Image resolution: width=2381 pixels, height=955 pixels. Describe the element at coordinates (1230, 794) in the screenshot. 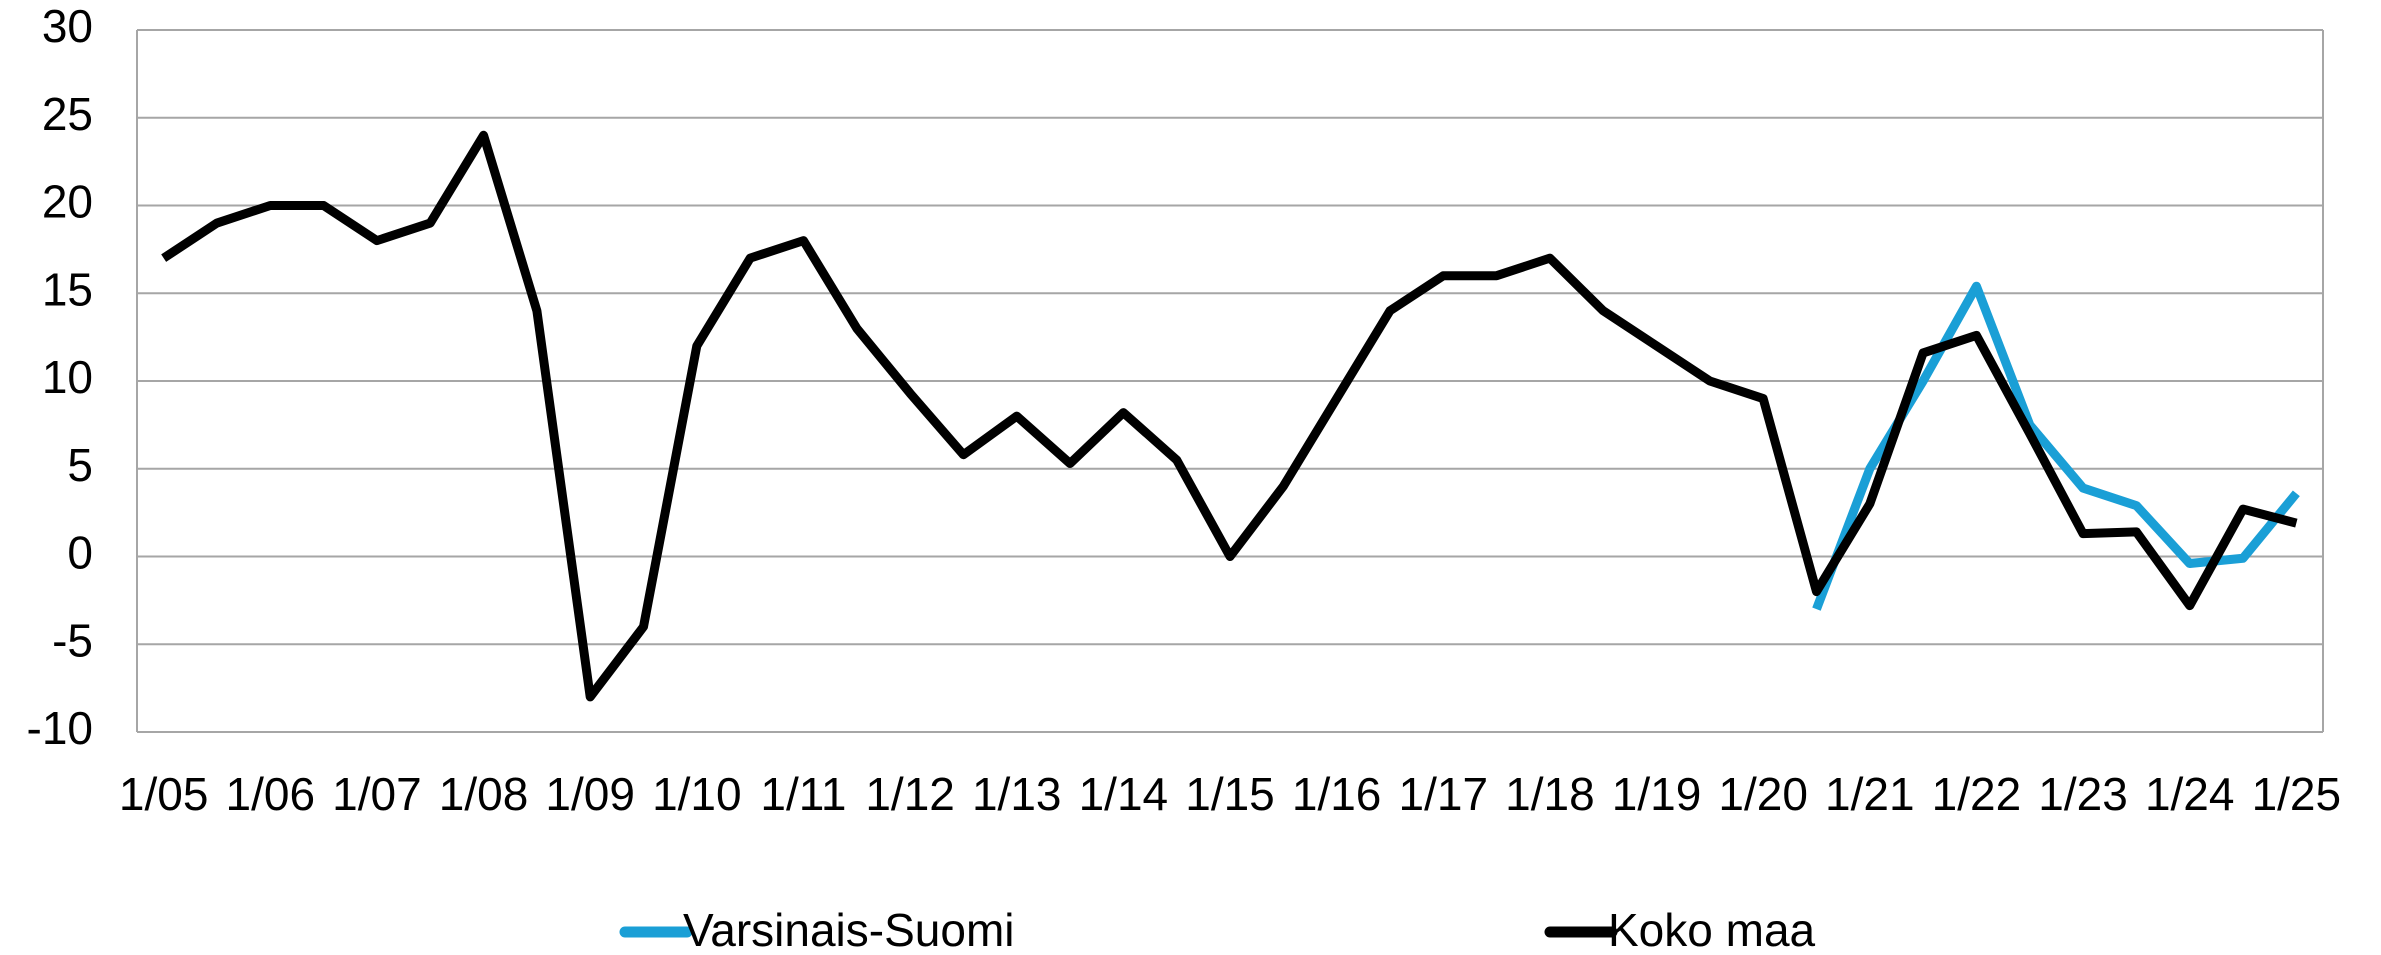

I see `x-tick-label: 1/15` at that location.